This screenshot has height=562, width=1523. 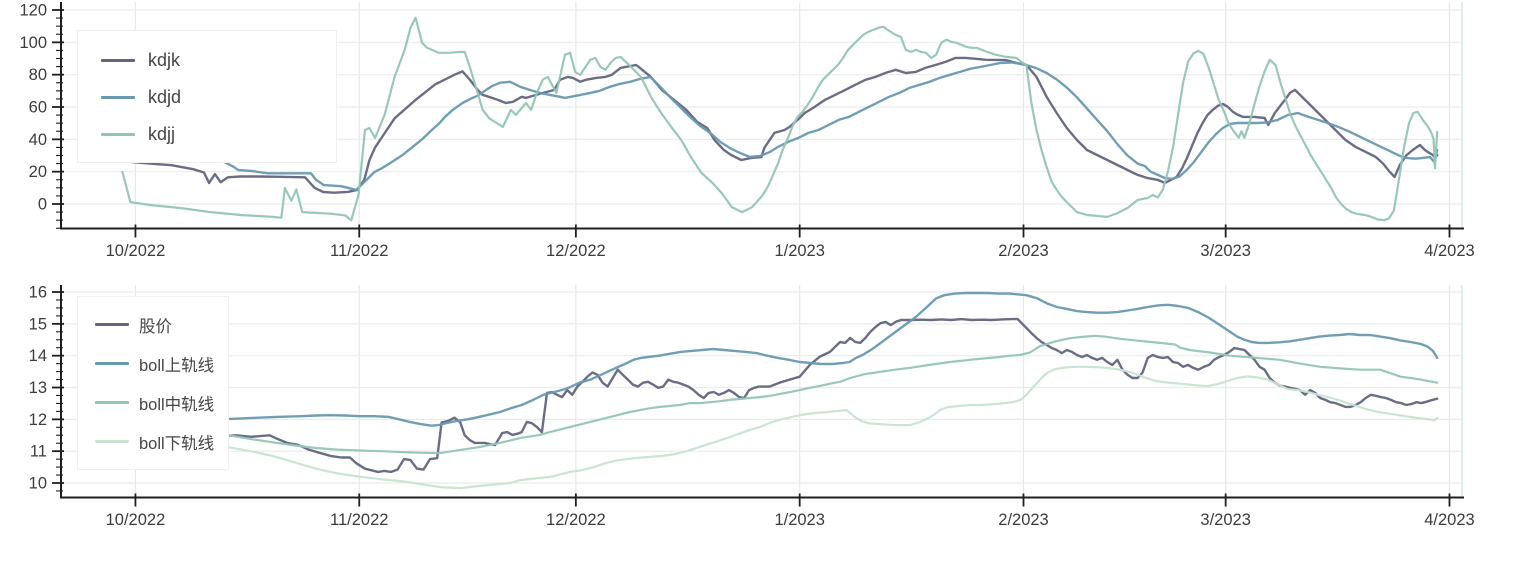 I want to click on legend-label-kdjd: kdjd, so click(x=165, y=97).